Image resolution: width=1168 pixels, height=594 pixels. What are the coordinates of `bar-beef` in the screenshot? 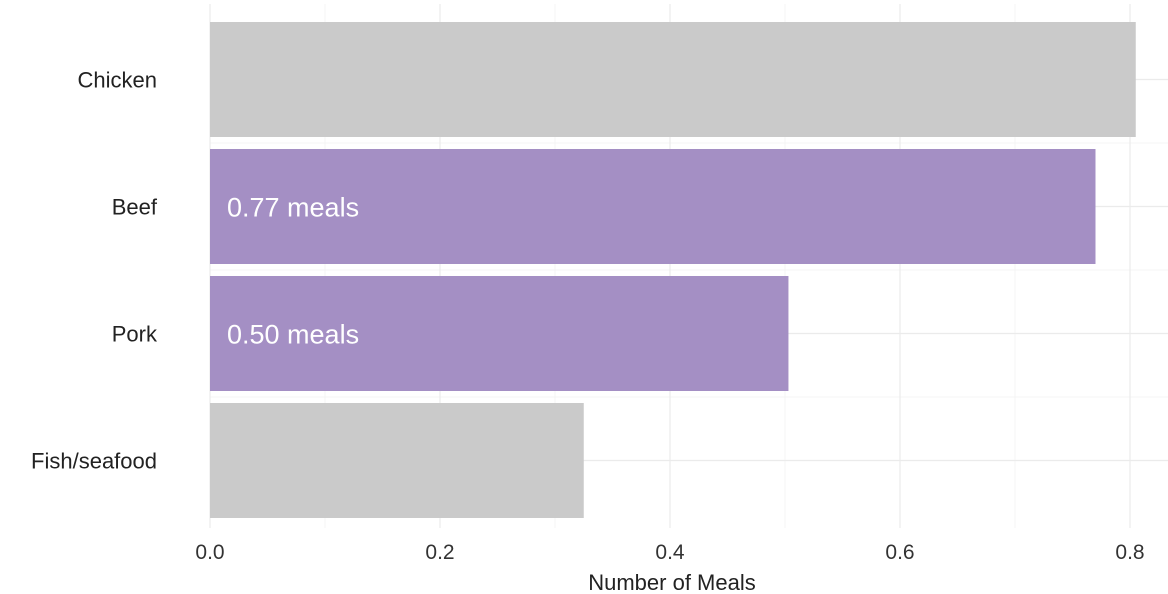 It's located at (653, 206).